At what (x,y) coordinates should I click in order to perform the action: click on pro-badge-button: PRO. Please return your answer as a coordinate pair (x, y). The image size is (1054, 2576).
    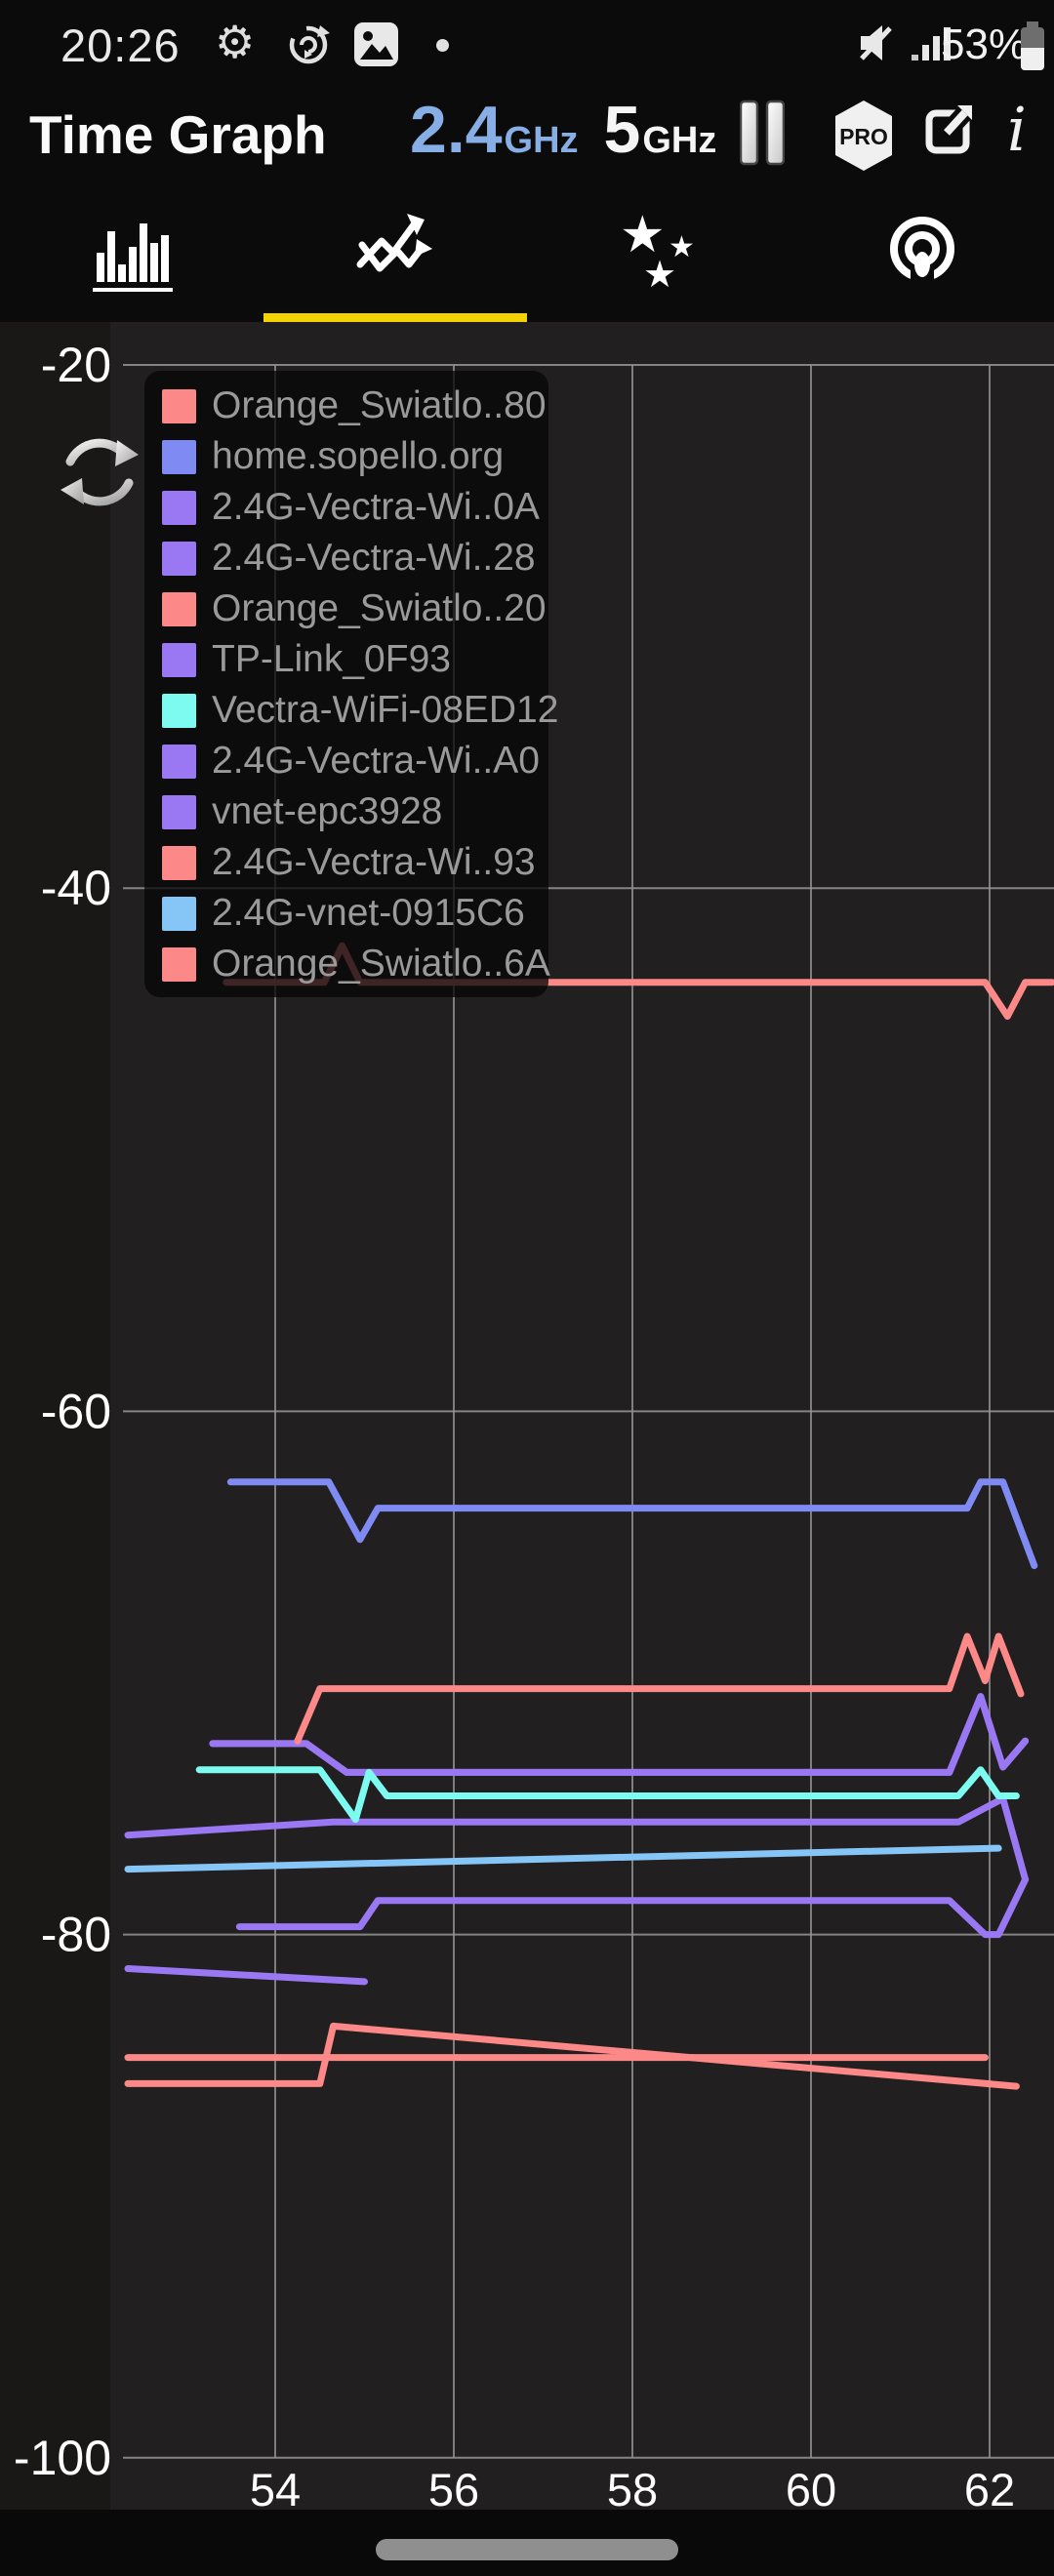
    Looking at the image, I should click on (863, 138).